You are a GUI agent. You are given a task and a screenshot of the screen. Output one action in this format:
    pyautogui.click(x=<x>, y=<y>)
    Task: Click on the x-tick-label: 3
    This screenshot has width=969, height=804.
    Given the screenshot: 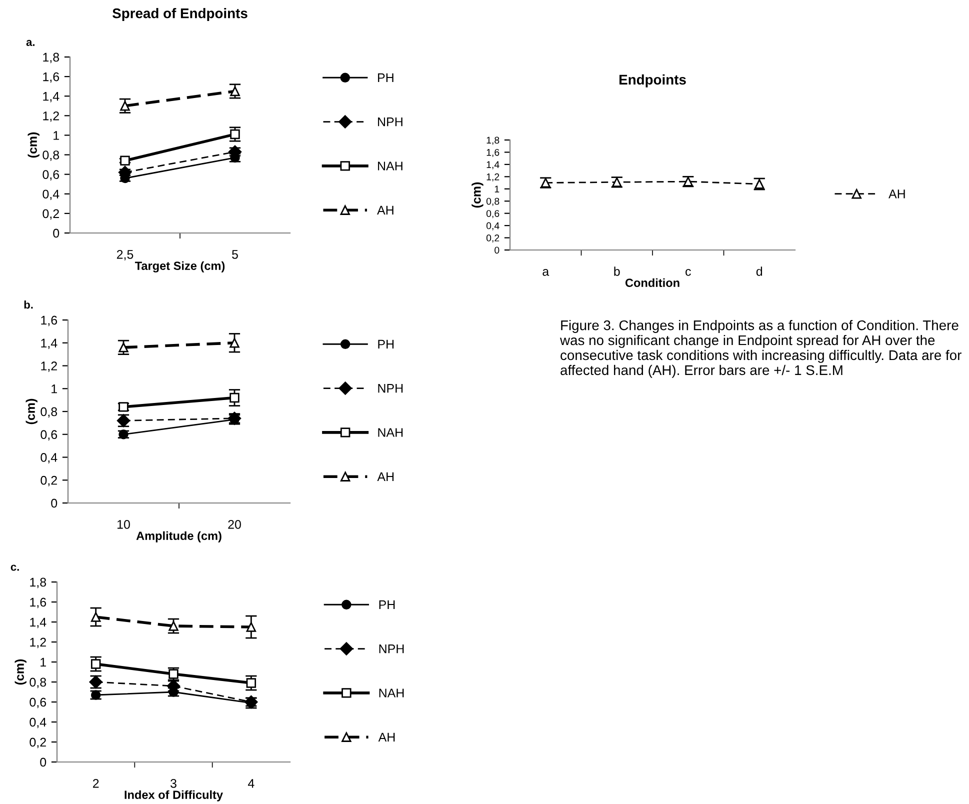 What is the action you would take?
    pyautogui.click(x=173, y=783)
    